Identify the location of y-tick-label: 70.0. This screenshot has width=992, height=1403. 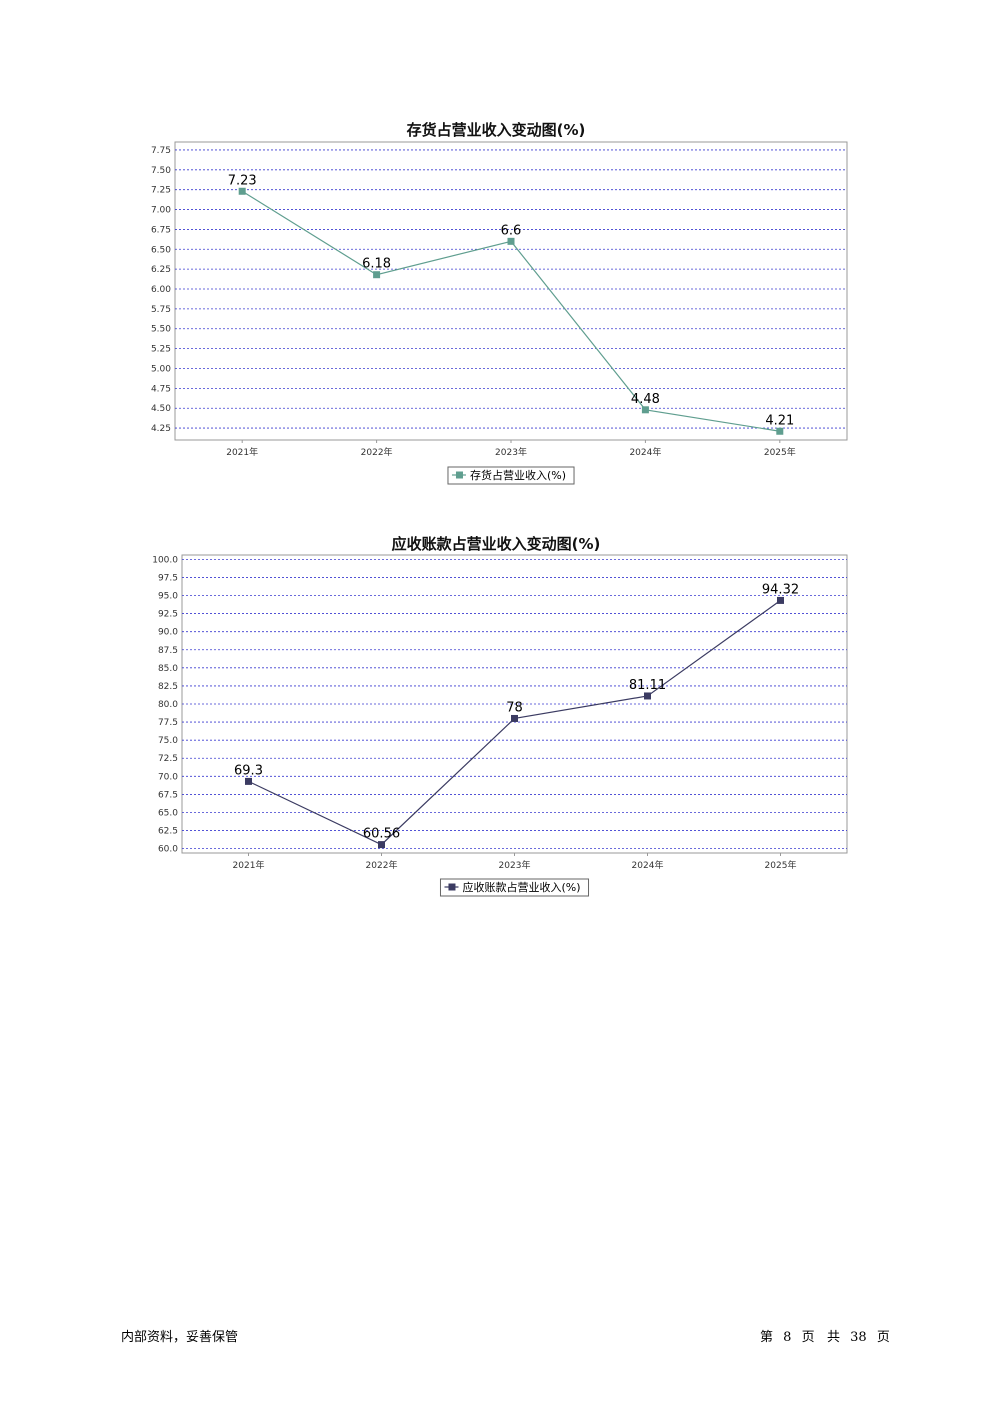
(168, 777).